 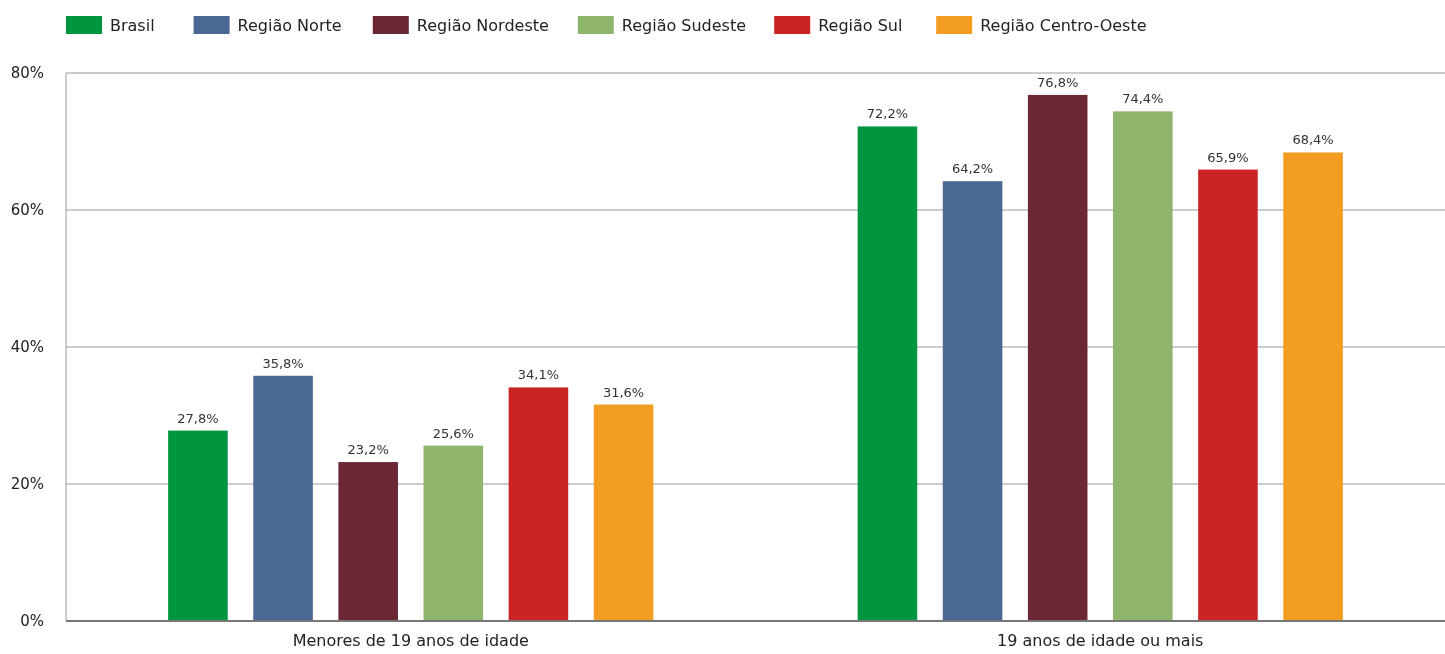 What do you see at coordinates (482, 25) in the screenshot?
I see `legend-label: Região Nordeste` at bounding box center [482, 25].